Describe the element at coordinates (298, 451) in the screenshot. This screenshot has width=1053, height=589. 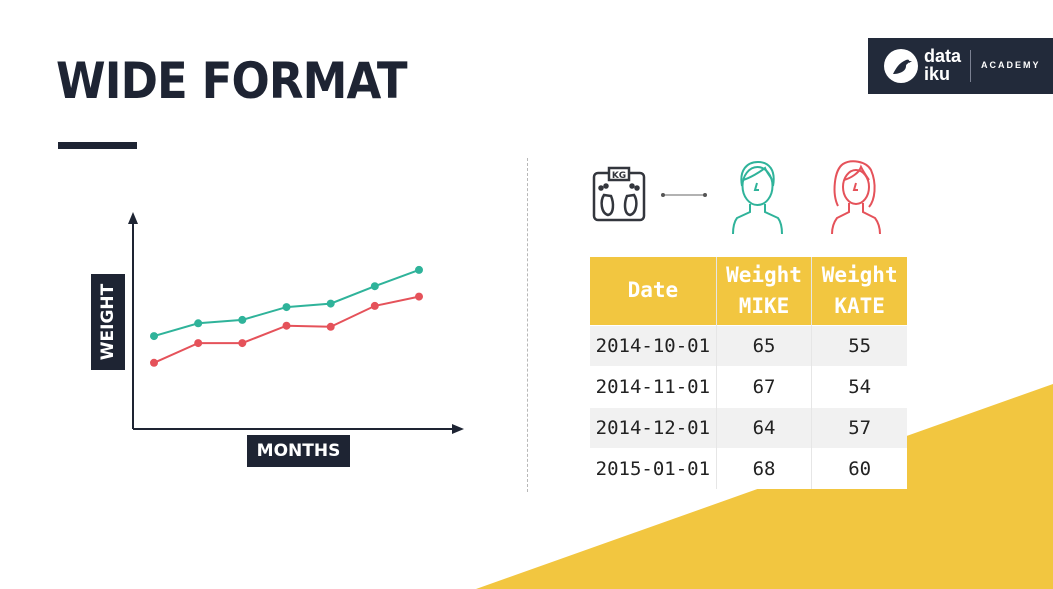
I see `x-axis-label: MONTHS` at that location.